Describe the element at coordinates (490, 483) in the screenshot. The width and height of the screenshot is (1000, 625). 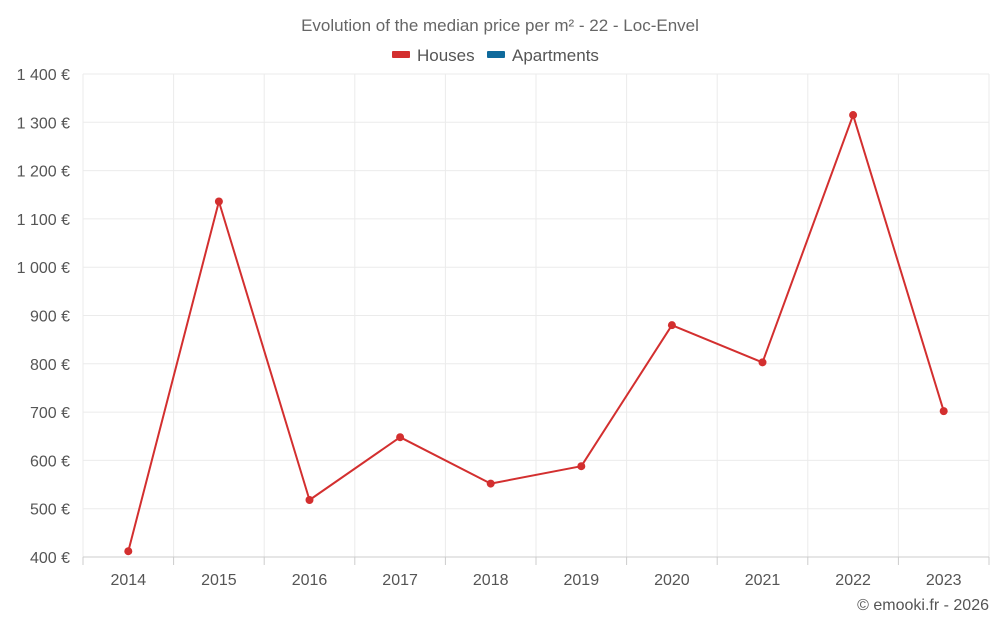
I see `data-point-houses-2018` at that location.